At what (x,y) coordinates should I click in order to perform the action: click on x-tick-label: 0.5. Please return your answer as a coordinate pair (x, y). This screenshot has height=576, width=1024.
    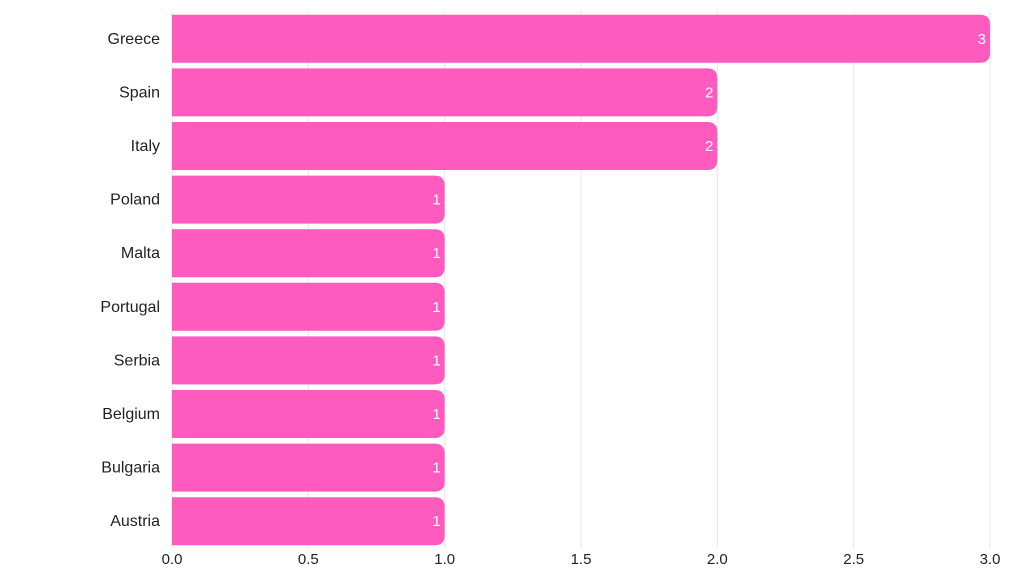
    Looking at the image, I should click on (308, 559).